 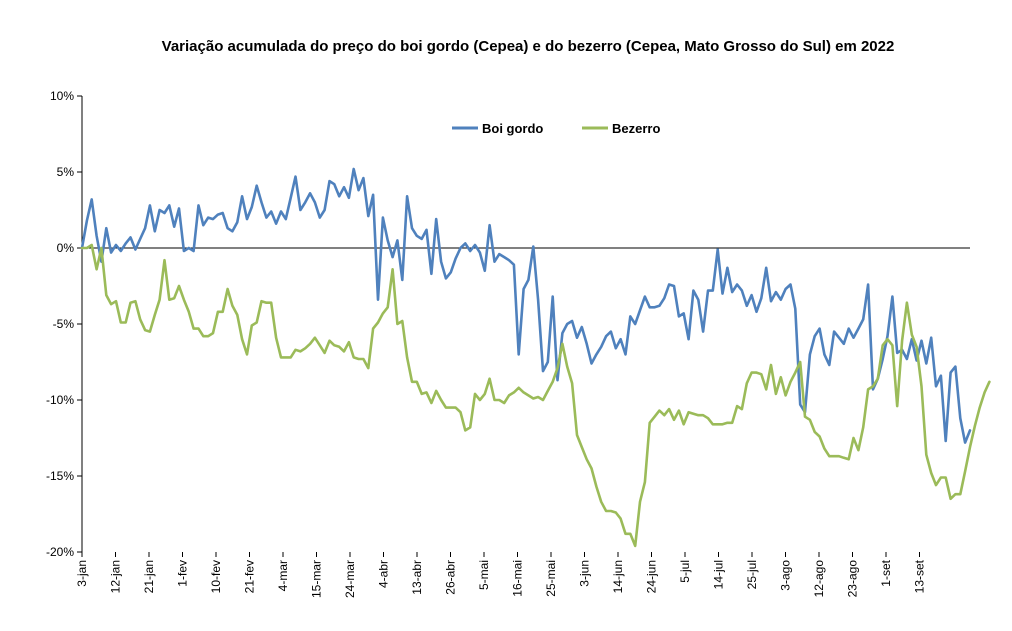 I want to click on x-tick-label: 1-set, so click(x=886, y=572).